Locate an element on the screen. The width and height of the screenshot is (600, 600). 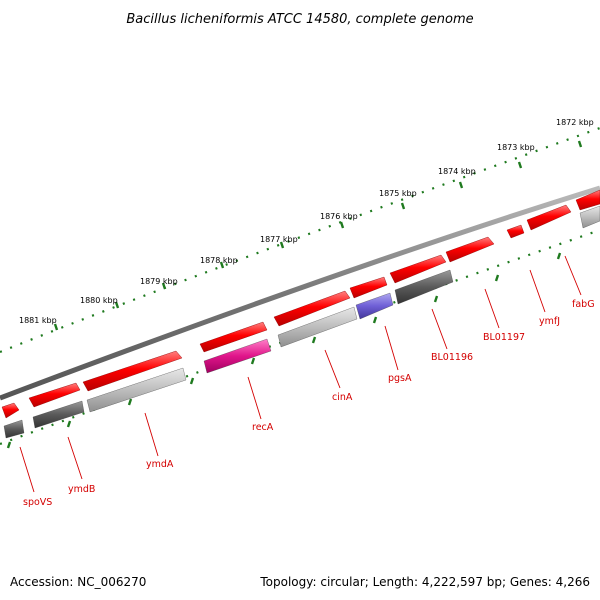
scale-label: 1880 kbp is located at coordinates (99, 300).